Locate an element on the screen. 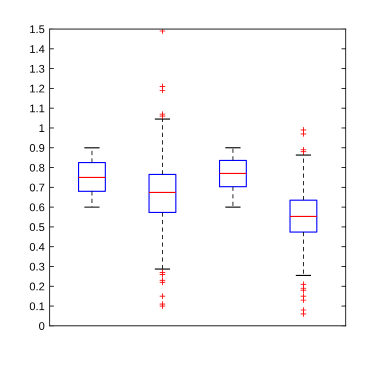 The image size is (382, 382). y-tick-label: 0.3 is located at coordinates (37, 266).